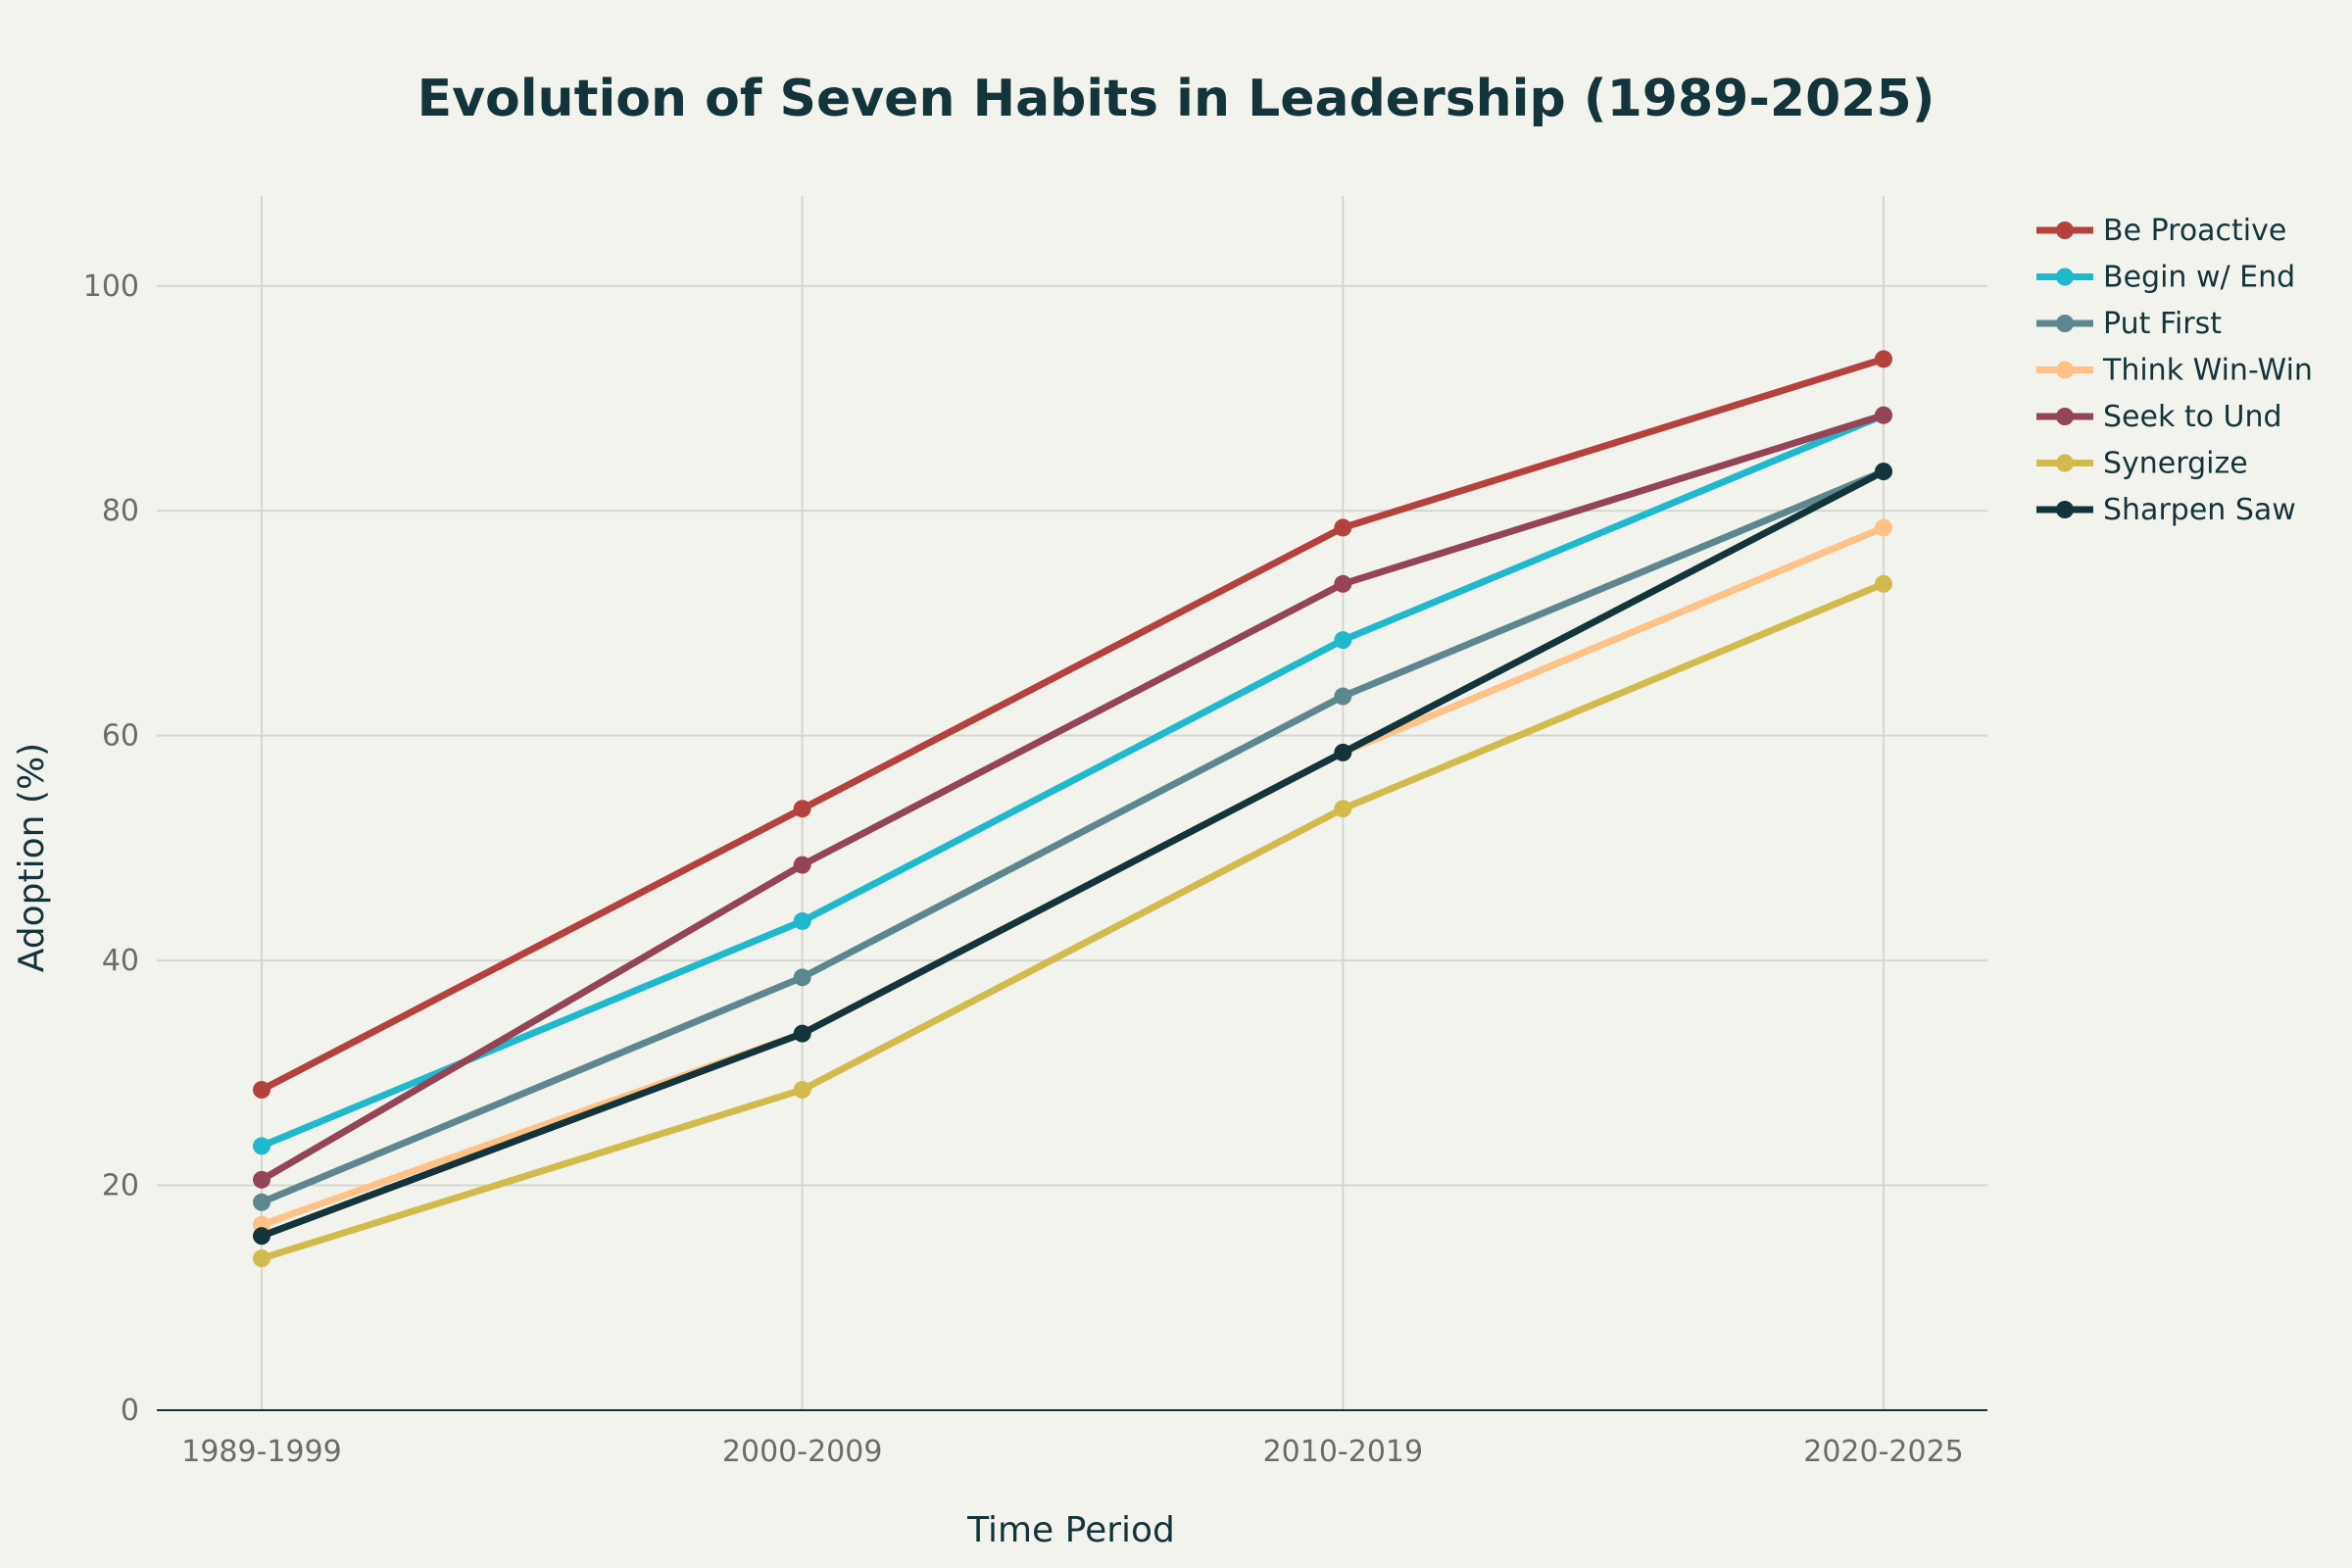 The image size is (2352, 1568). I want to click on x-tick-label: 2020-2025, so click(1883, 1452).